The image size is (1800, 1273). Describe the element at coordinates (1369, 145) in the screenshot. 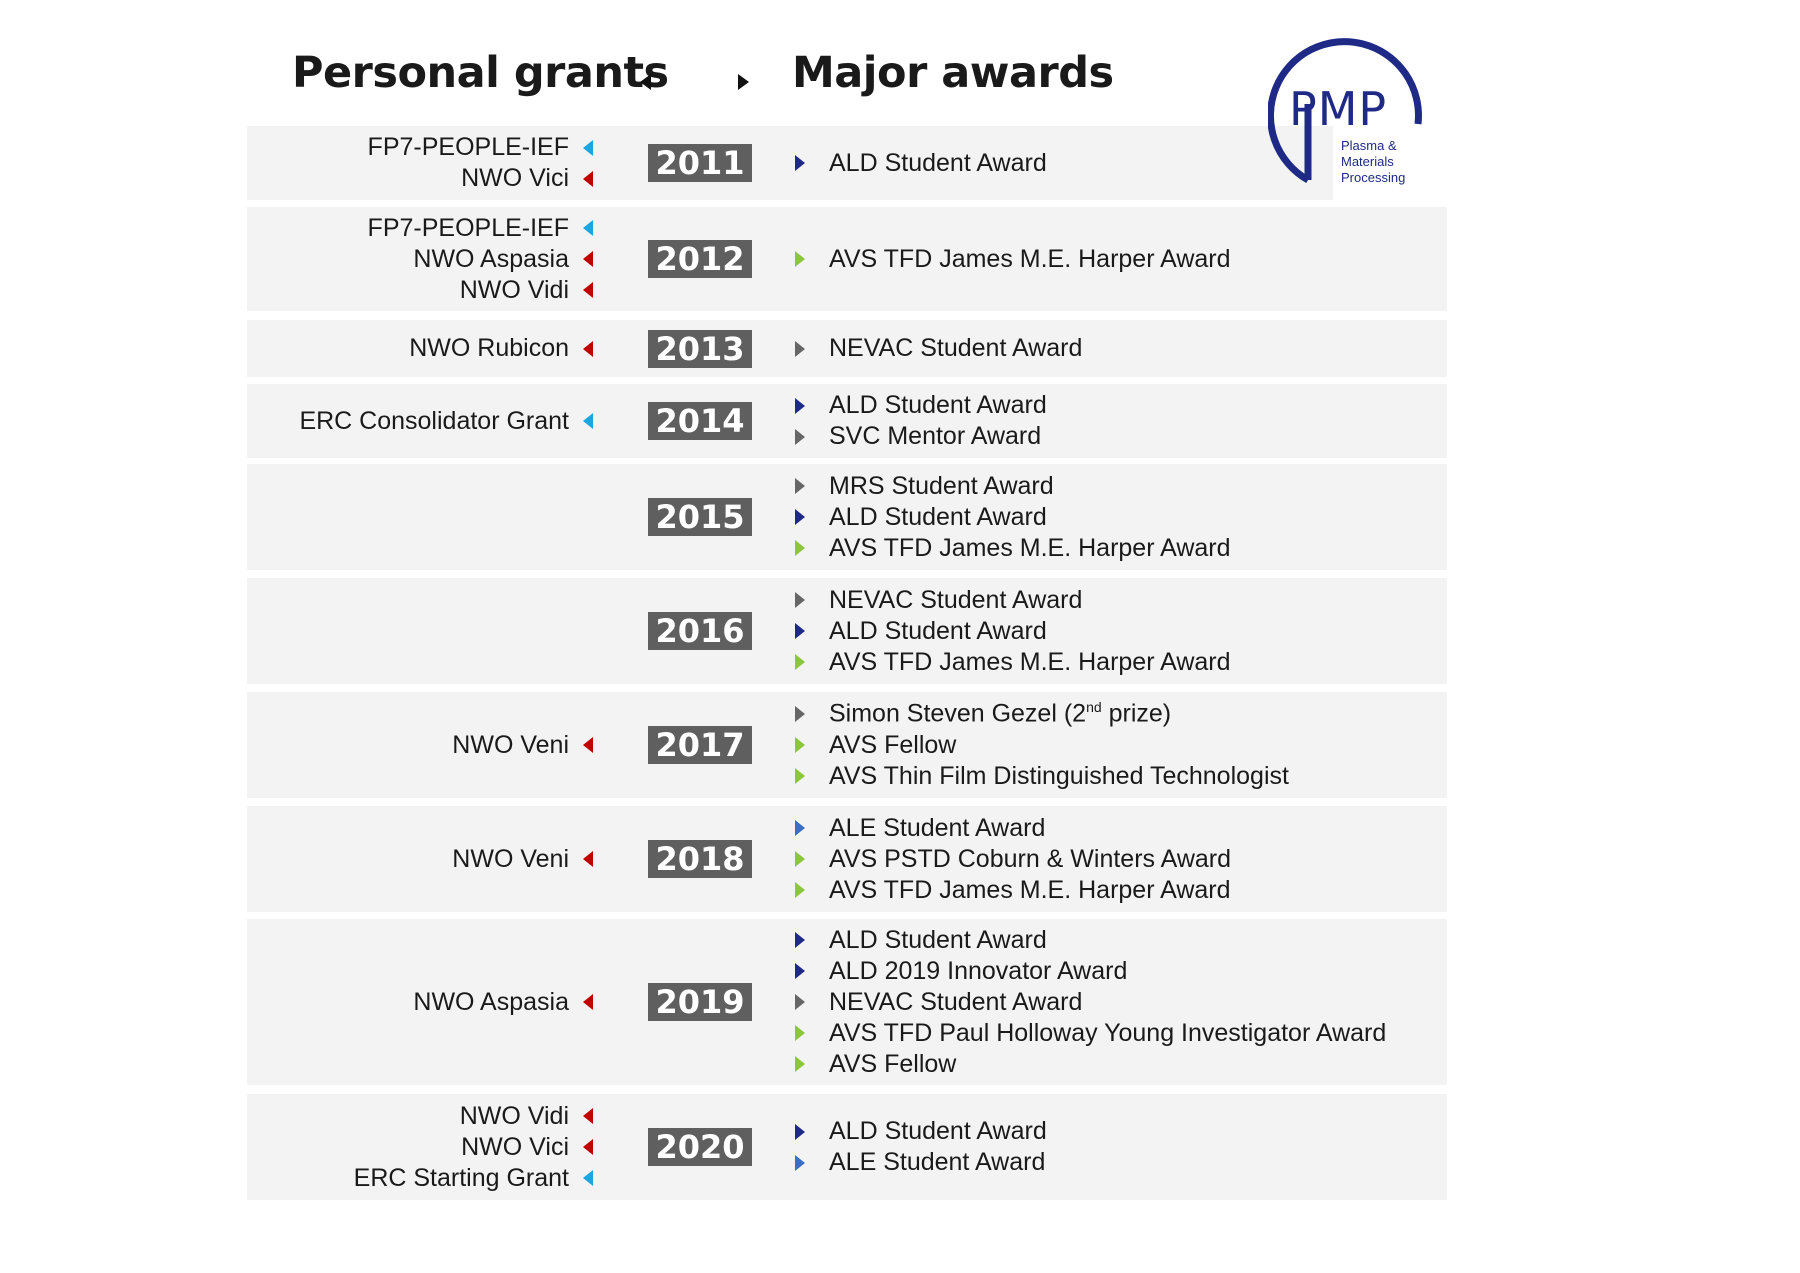

I see `logo-subtitle-line: Plasma &` at that location.